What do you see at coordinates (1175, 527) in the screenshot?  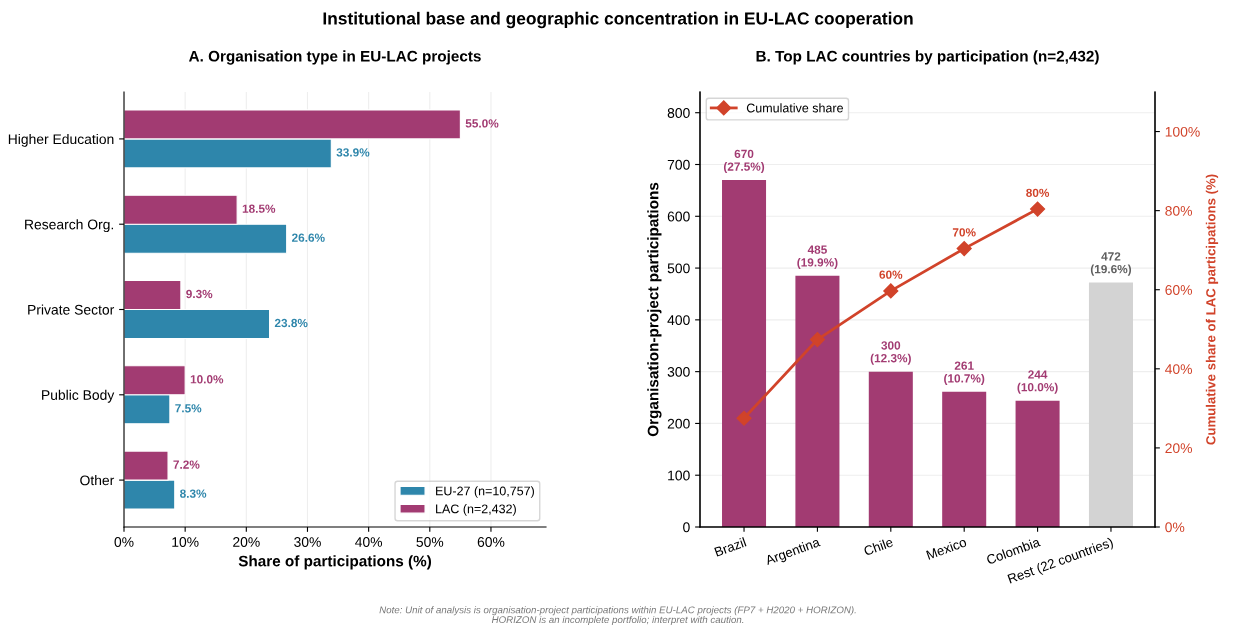 I see `y2-tick-label: 0%` at bounding box center [1175, 527].